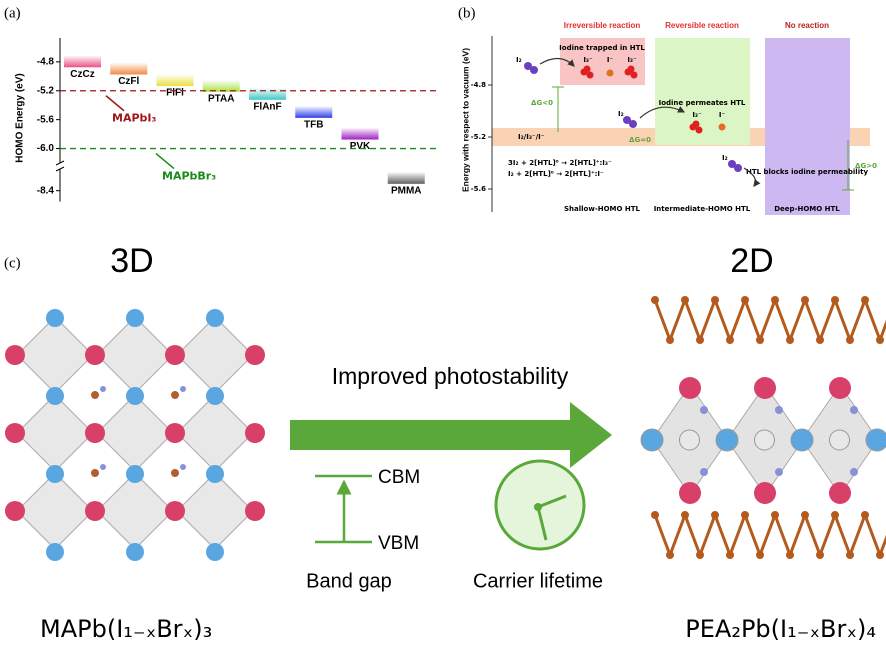 The width and height of the screenshot is (886, 649). Describe the element at coordinates (221, 98) in the screenshot. I see `level-label: PTAA` at that location.